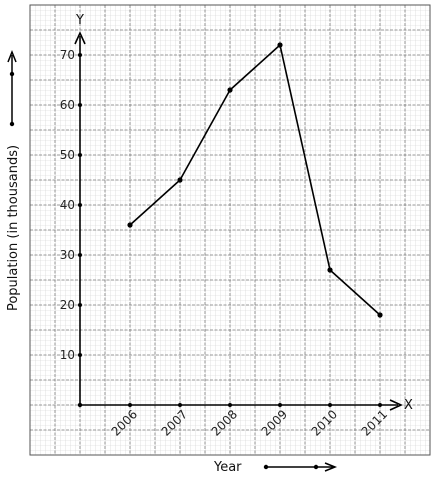  What do you see at coordinates (67, 305) in the screenshot?
I see `y-tick-label: 20` at bounding box center [67, 305].